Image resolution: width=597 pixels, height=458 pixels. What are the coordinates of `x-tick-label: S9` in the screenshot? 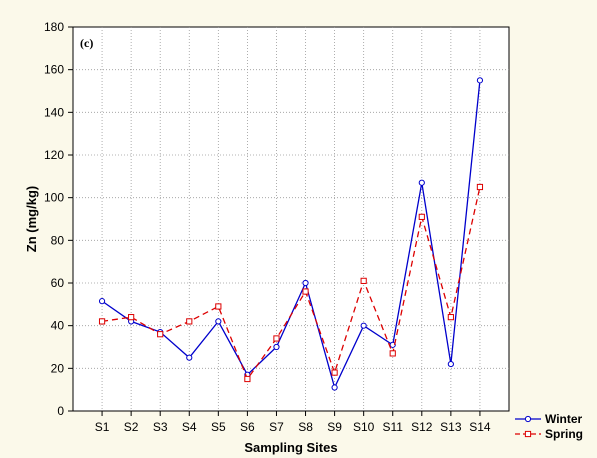 It's located at (334, 427).